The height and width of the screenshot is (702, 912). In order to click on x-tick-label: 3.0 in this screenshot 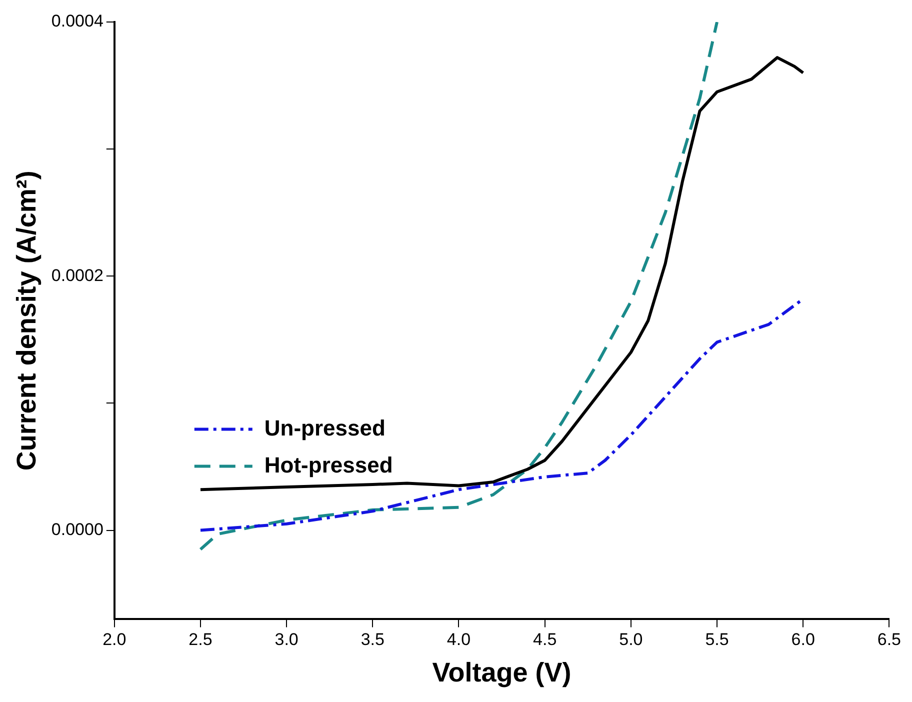, I will do `click(286, 640)`.